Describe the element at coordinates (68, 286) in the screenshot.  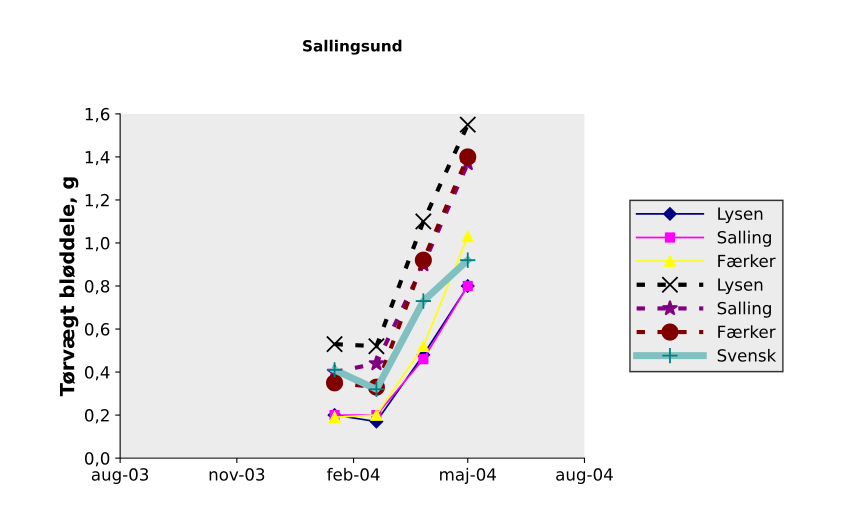
I see `y-axis-title: Tørvægt bløddele, g` at that location.